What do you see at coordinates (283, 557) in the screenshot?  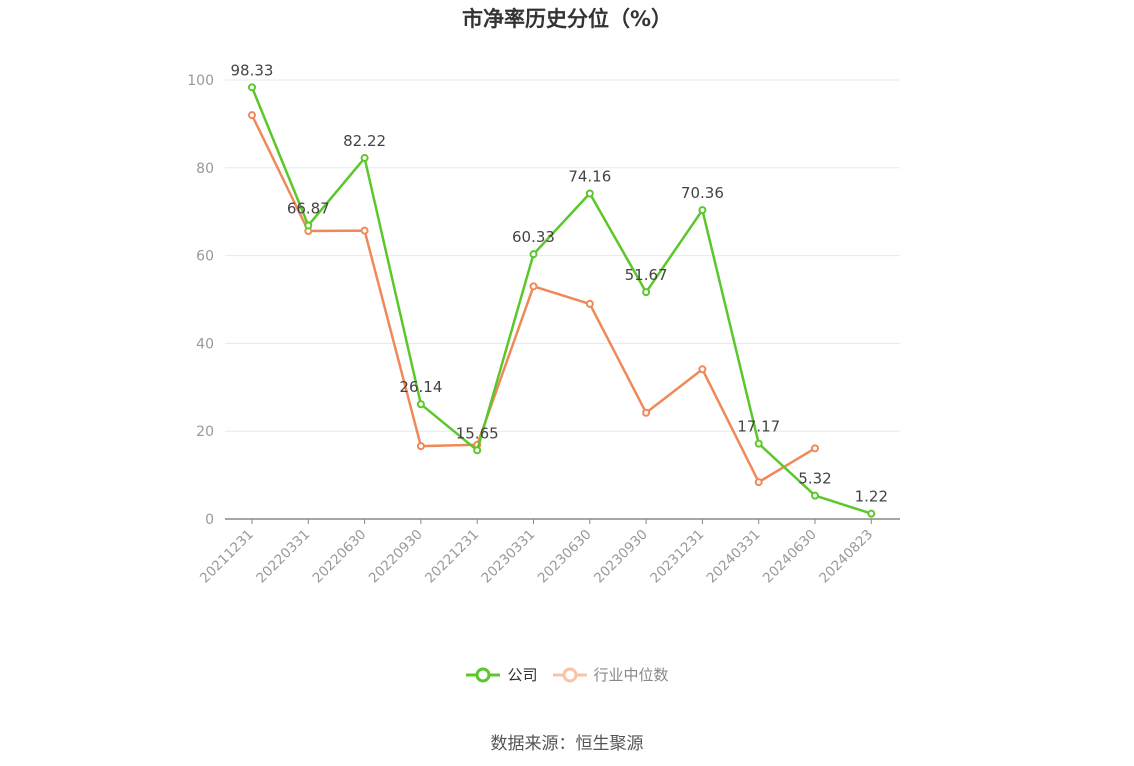 I see `x-tick-label: 20220331` at bounding box center [283, 557].